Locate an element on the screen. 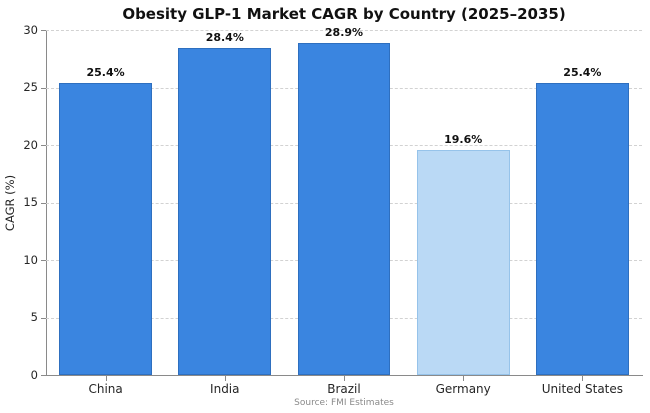 This screenshot has height=413, width=650. y-tick-label: 25 is located at coordinates (30, 87).